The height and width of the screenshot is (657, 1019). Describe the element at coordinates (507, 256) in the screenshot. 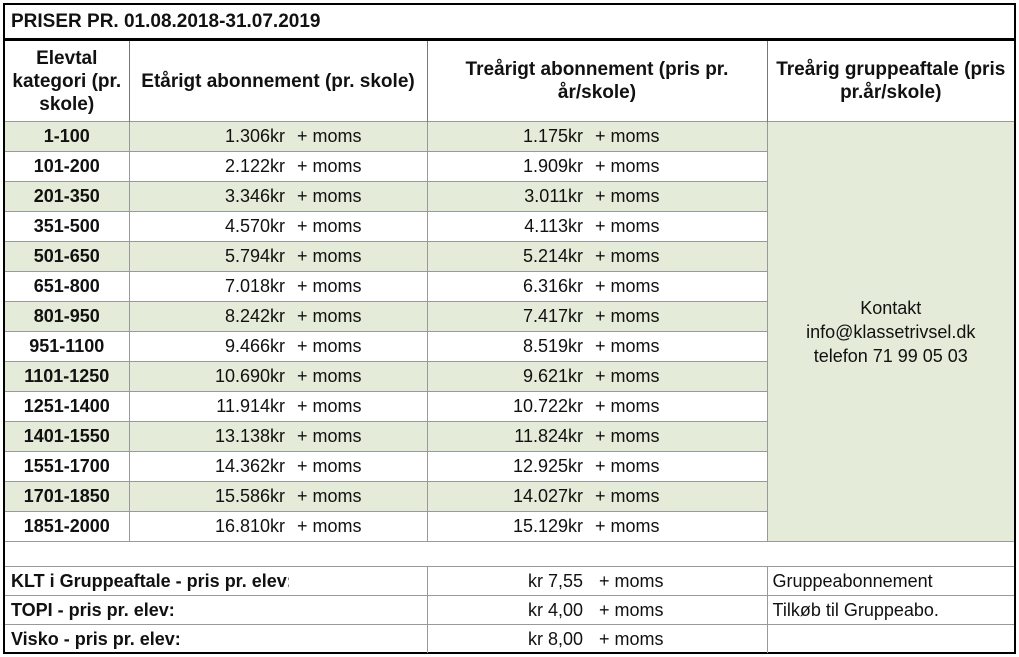

I see `three-year-price: 5.214kr` at that location.